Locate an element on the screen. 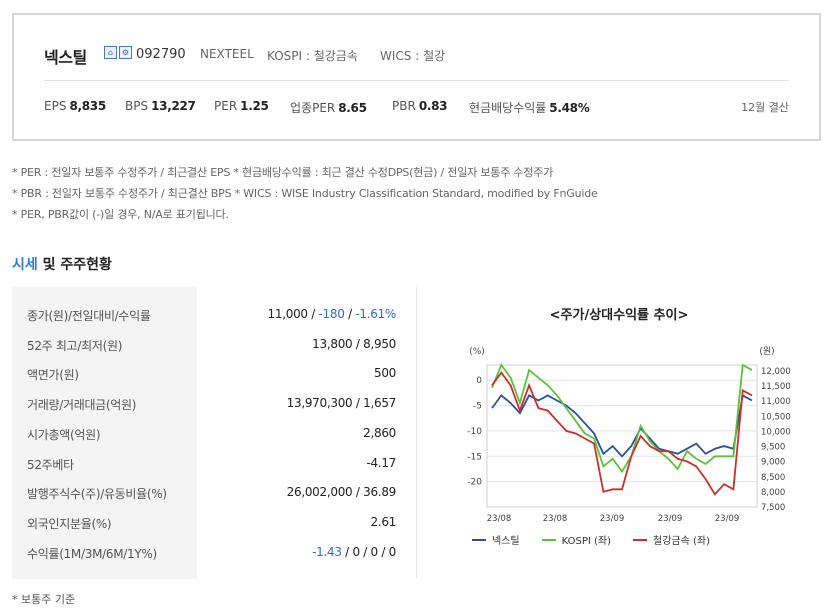 This screenshot has height=613, width=827. y-tick-label-right: 10,000 is located at coordinates (776, 432).